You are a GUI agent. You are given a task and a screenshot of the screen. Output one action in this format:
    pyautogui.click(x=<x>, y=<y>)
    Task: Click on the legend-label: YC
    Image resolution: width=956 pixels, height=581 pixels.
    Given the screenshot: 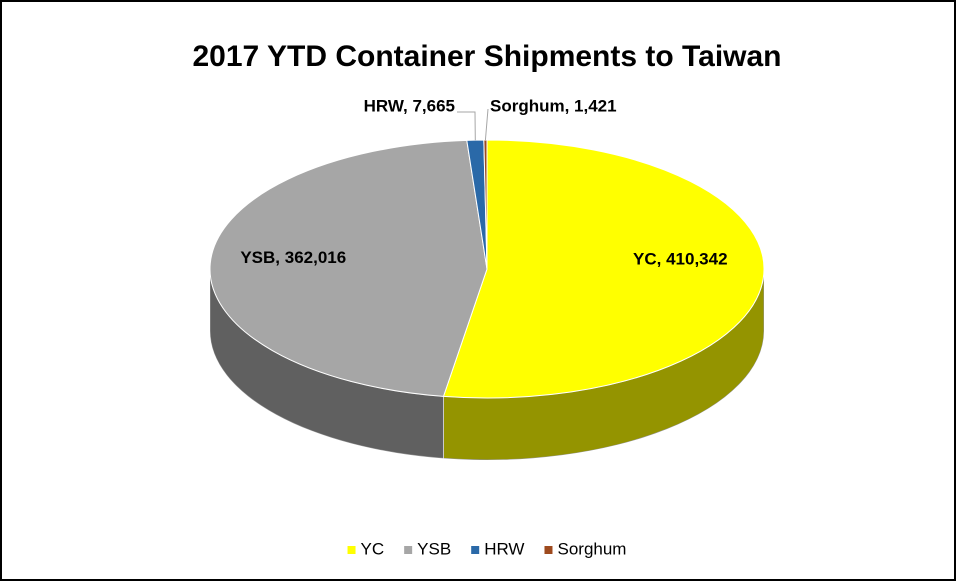 What is the action you would take?
    pyautogui.click(x=373, y=548)
    